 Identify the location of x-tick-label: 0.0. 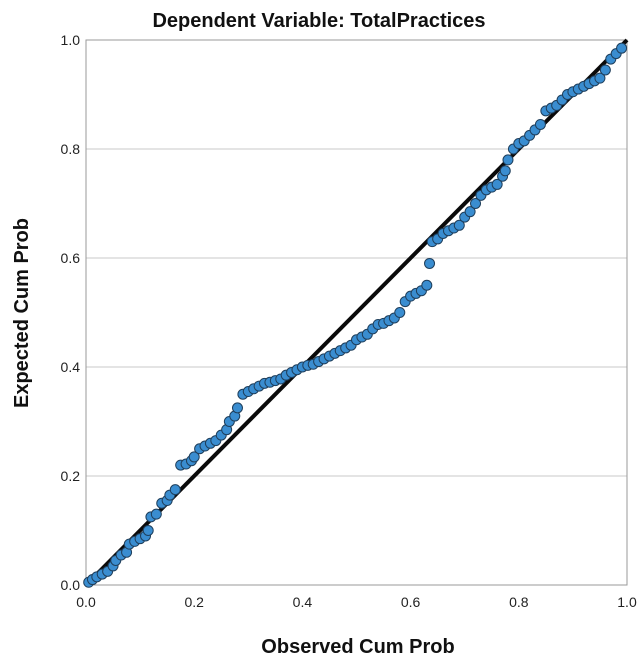
(86, 602).